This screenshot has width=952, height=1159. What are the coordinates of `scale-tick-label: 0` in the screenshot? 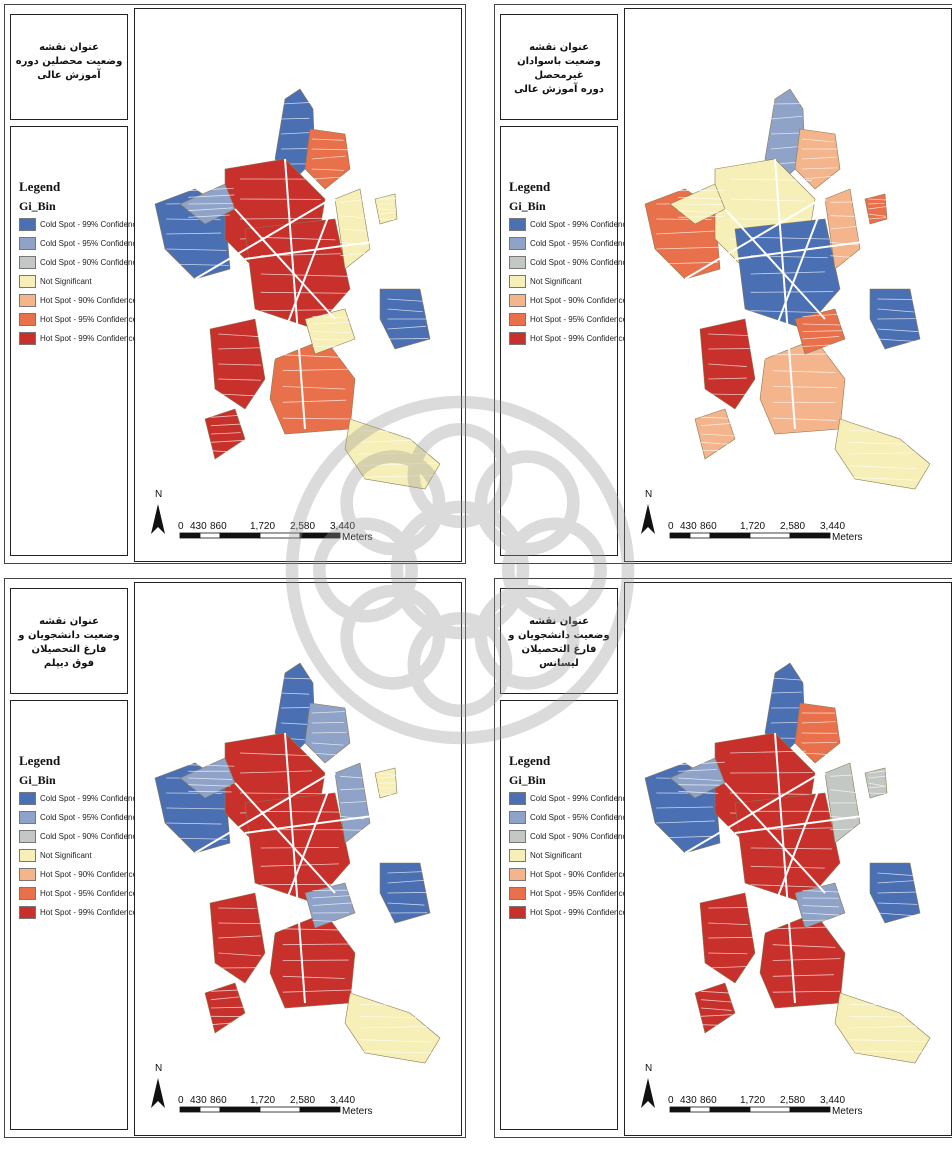 It's located at (181, 1100).